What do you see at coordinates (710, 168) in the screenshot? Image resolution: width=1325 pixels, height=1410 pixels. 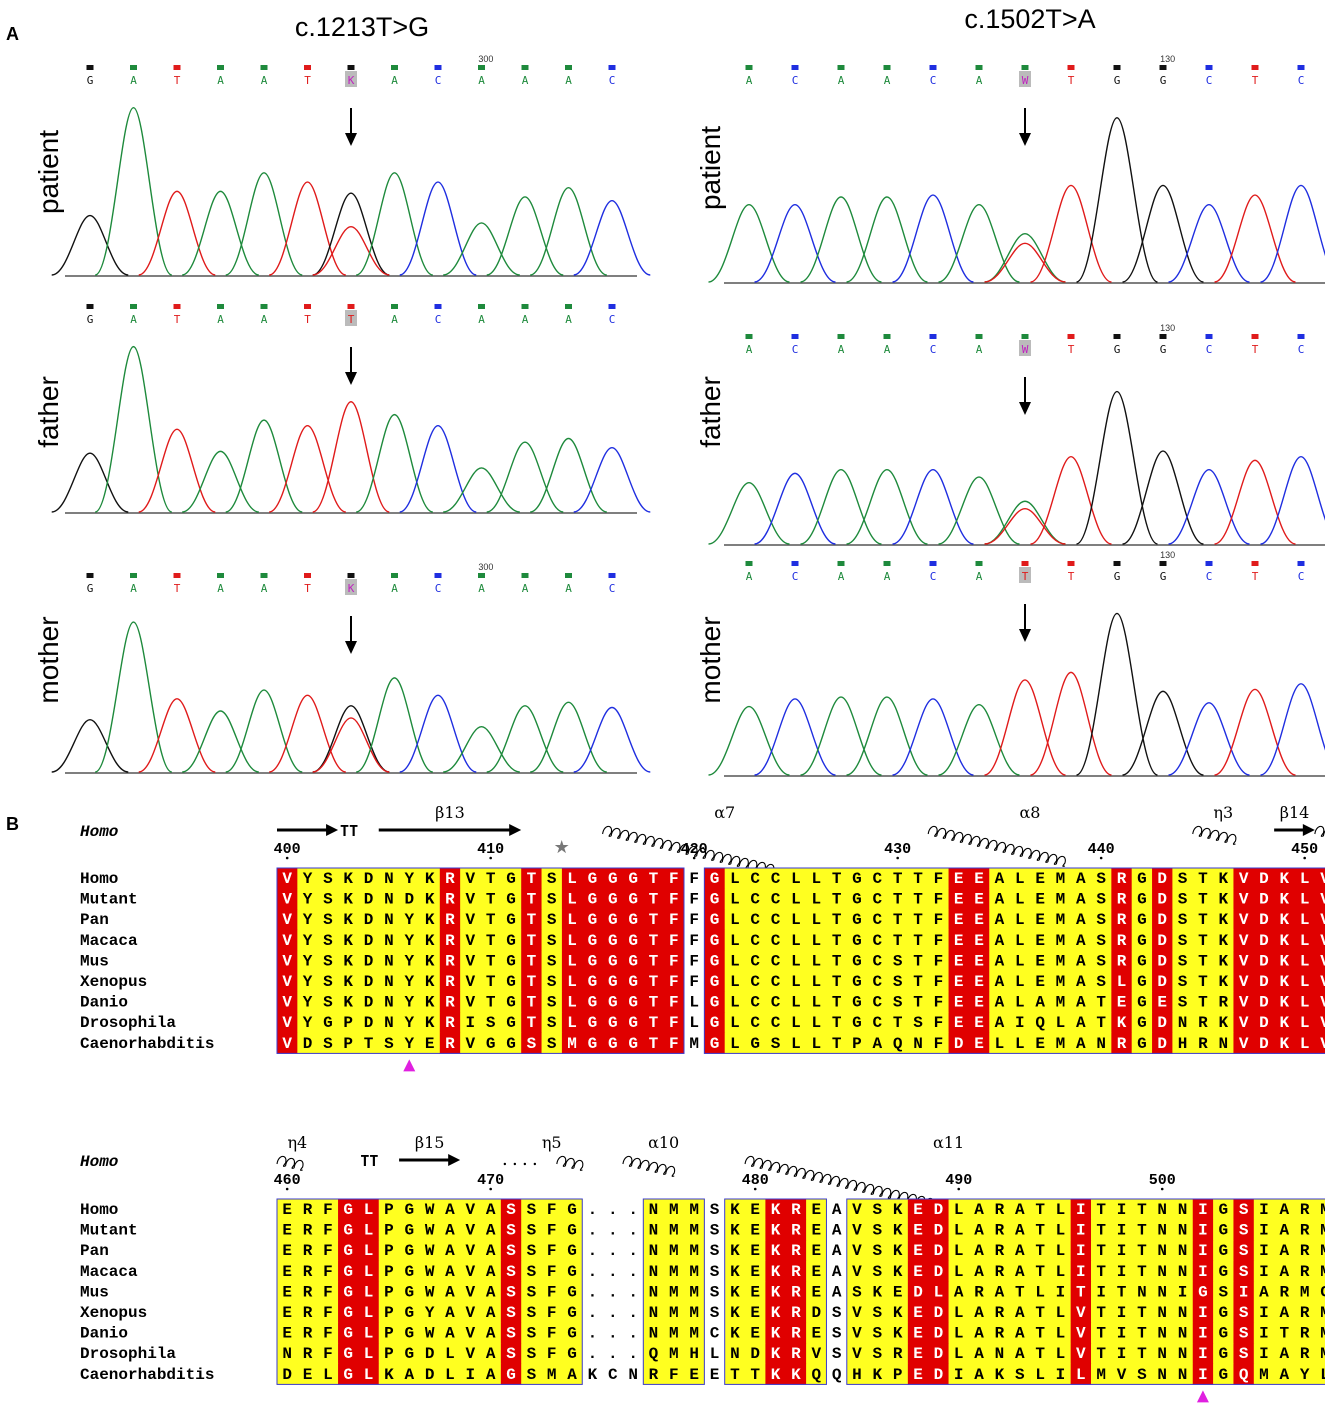 I see `row-label-right-patient: patient` at bounding box center [710, 168].